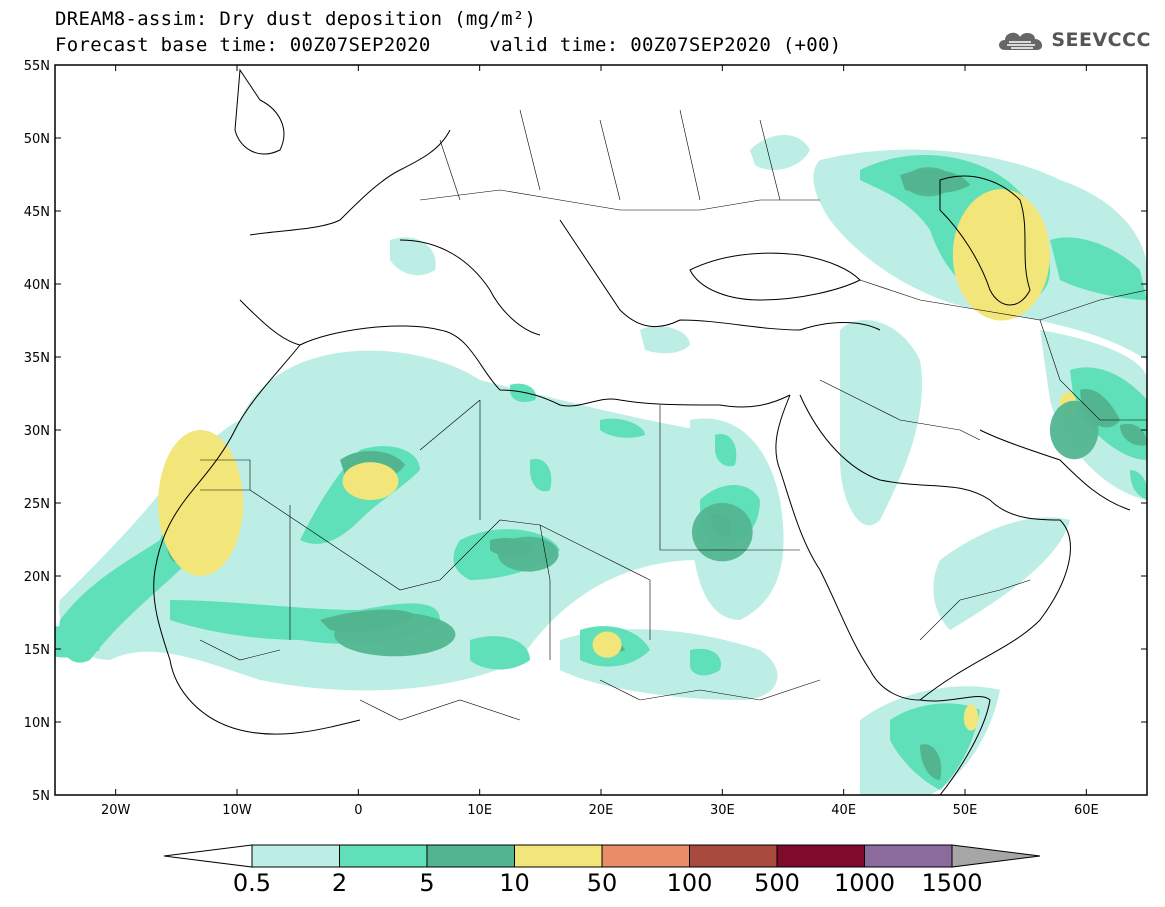  What do you see at coordinates (41, 796) in the screenshot?
I see `lat-tick-label: 5N` at bounding box center [41, 796].